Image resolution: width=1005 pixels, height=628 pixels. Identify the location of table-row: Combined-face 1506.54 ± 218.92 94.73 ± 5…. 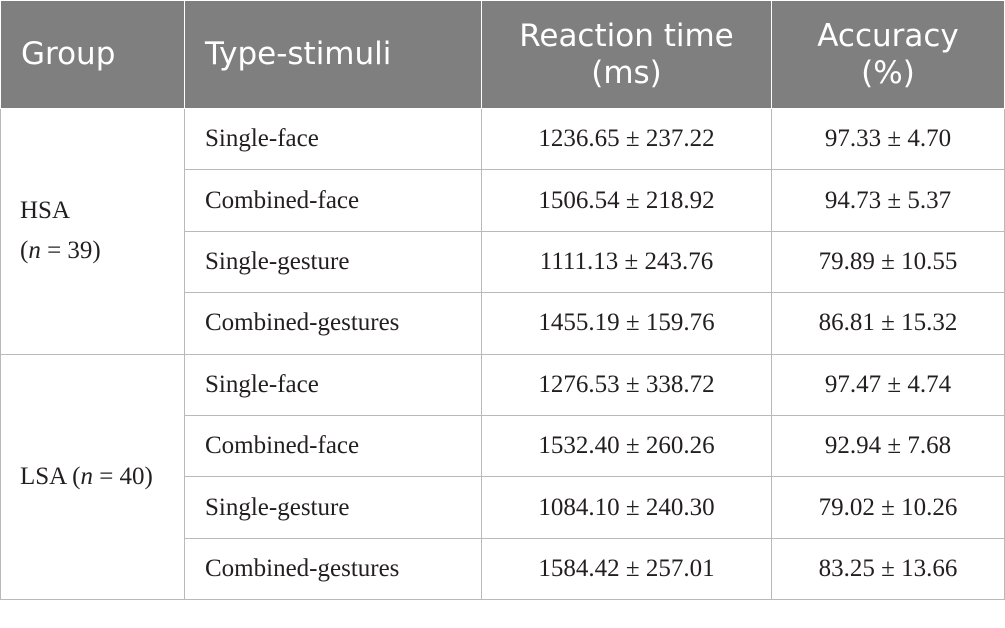
(503, 200).